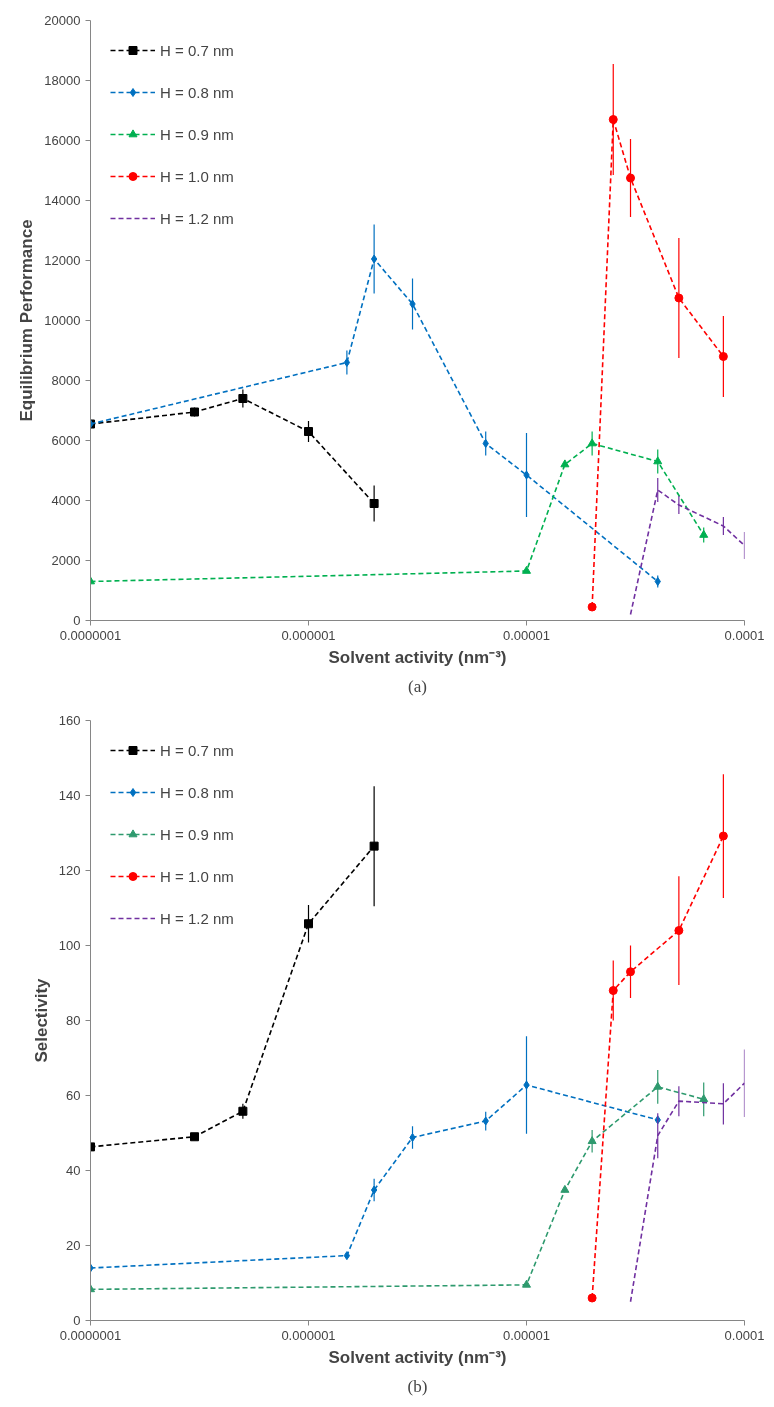 This screenshot has width=774, height=1407. Describe the element at coordinates (62, 320) in the screenshot. I see `y-tick-label: 10000` at that location.